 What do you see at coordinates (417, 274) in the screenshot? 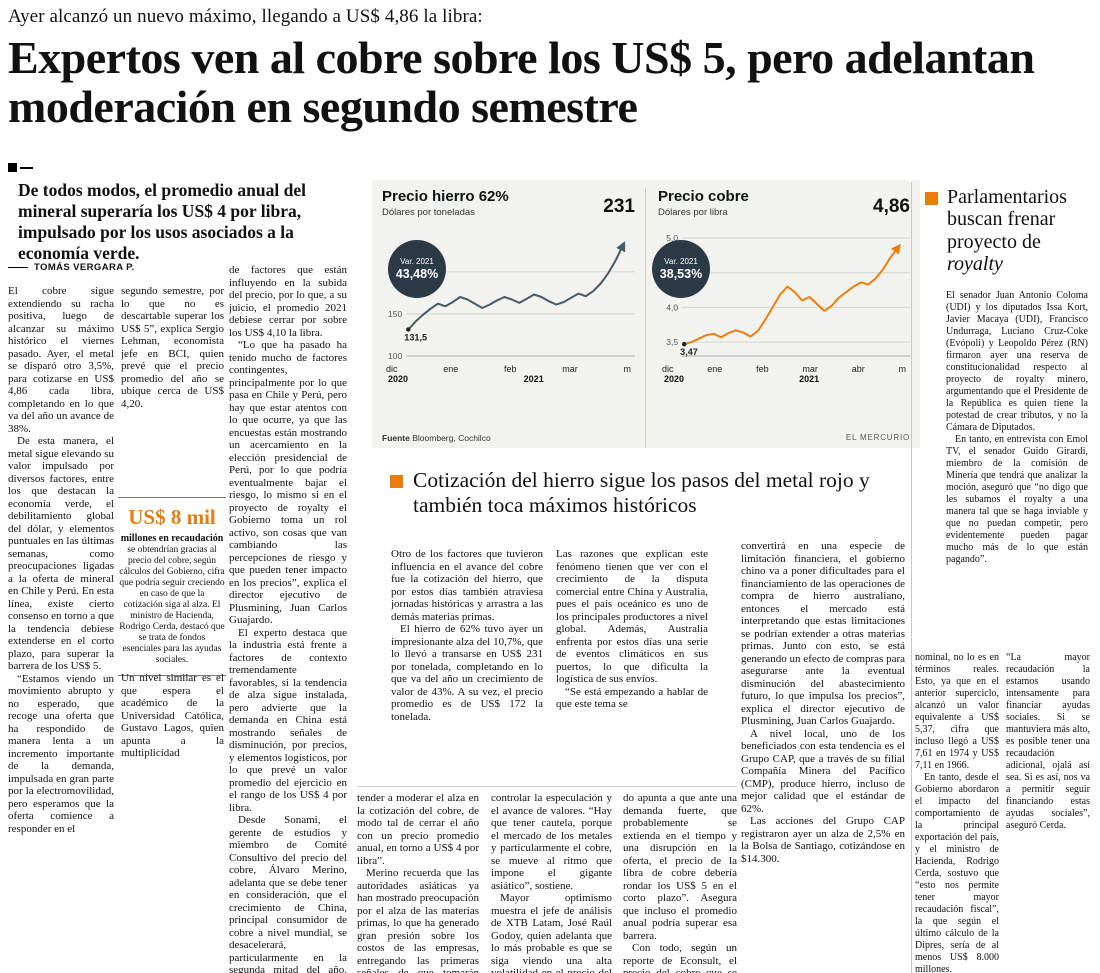
I see `variation-value: 43,48%` at bounding box center [417, 274].